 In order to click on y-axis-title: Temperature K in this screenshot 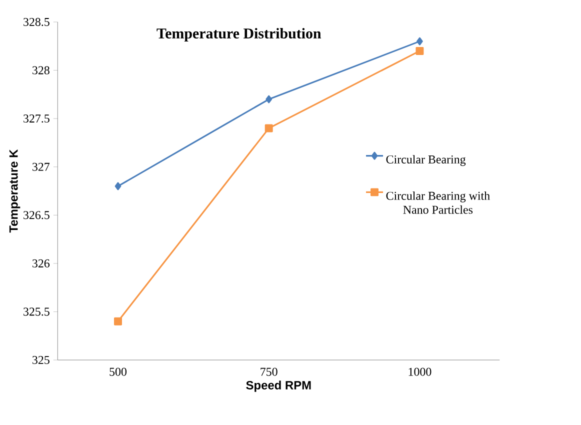, I will do `click(14, 191)`.